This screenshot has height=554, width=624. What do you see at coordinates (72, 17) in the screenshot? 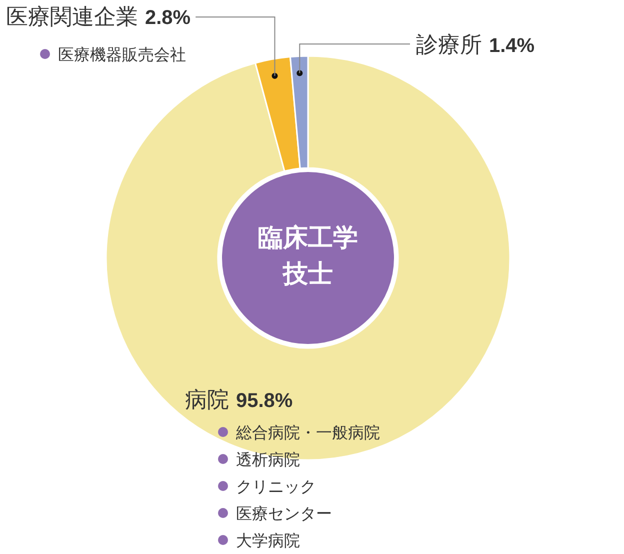
I see `slice-label: 医療関連企業` at bounding box center [72, 17].